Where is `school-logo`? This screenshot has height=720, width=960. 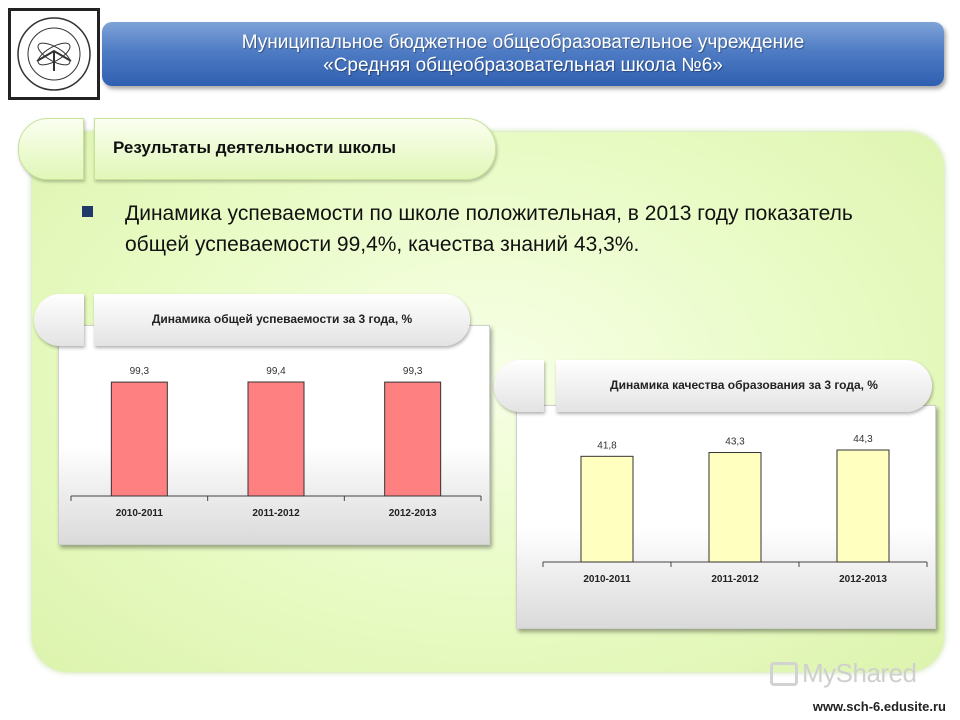
school-logo is located at coordinates (54, 54).